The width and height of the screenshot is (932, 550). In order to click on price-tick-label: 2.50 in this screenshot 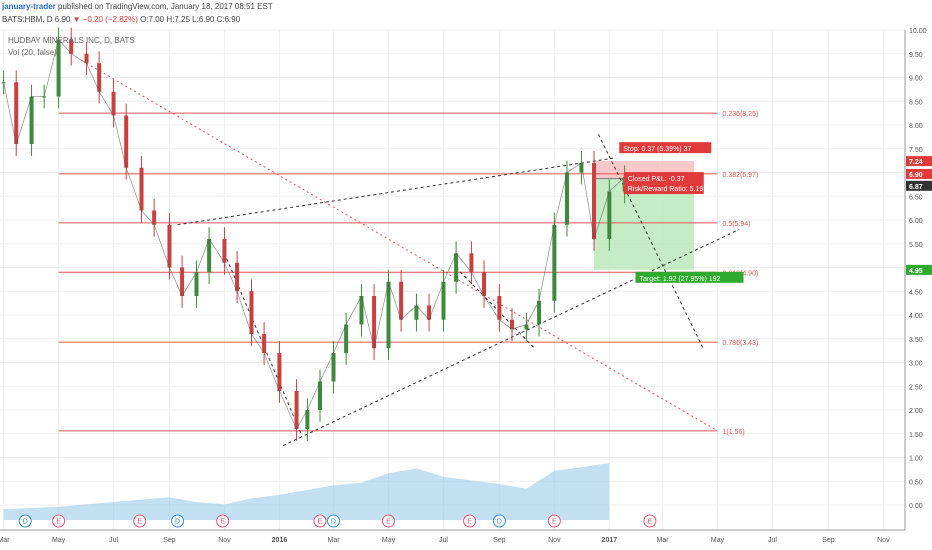, I will do `click(916, 387)`.